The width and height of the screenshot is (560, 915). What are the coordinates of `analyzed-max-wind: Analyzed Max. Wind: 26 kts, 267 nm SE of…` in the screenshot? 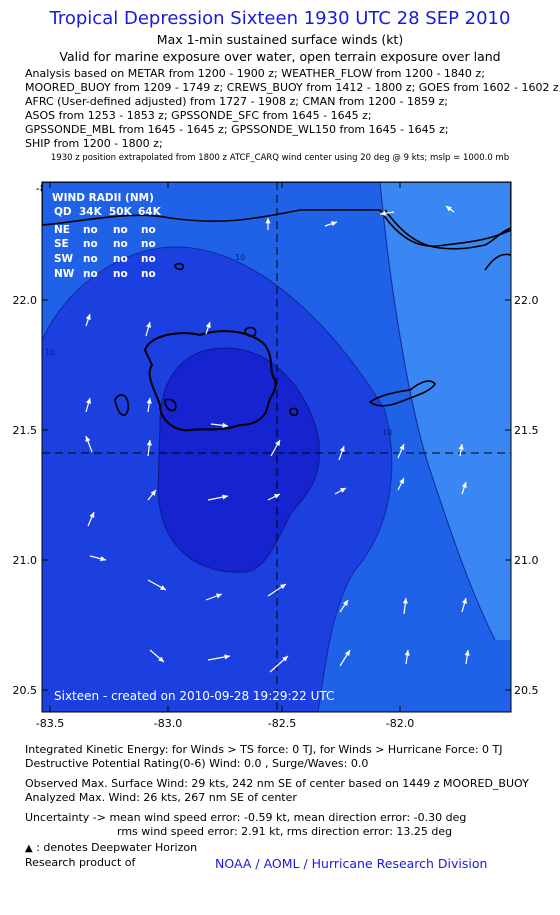 It's located at (161, 797).